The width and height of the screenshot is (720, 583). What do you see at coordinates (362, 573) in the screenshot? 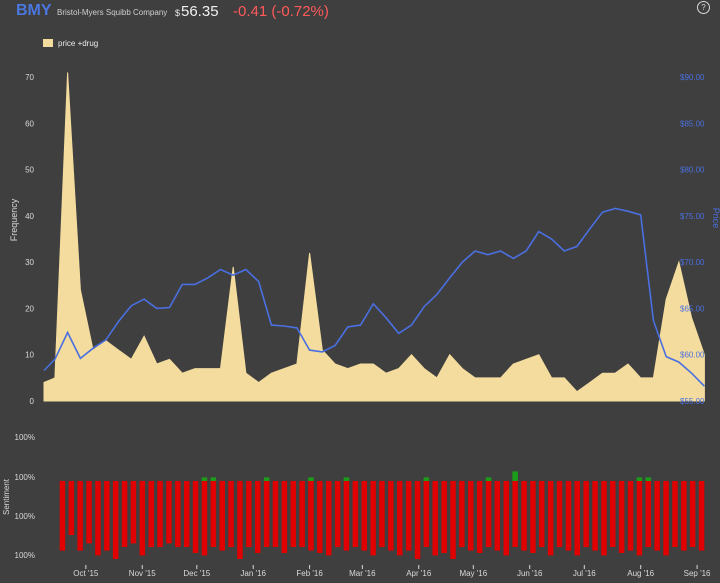
I see `x-tick-label: Mar '16` at bounding box center [362, 573].